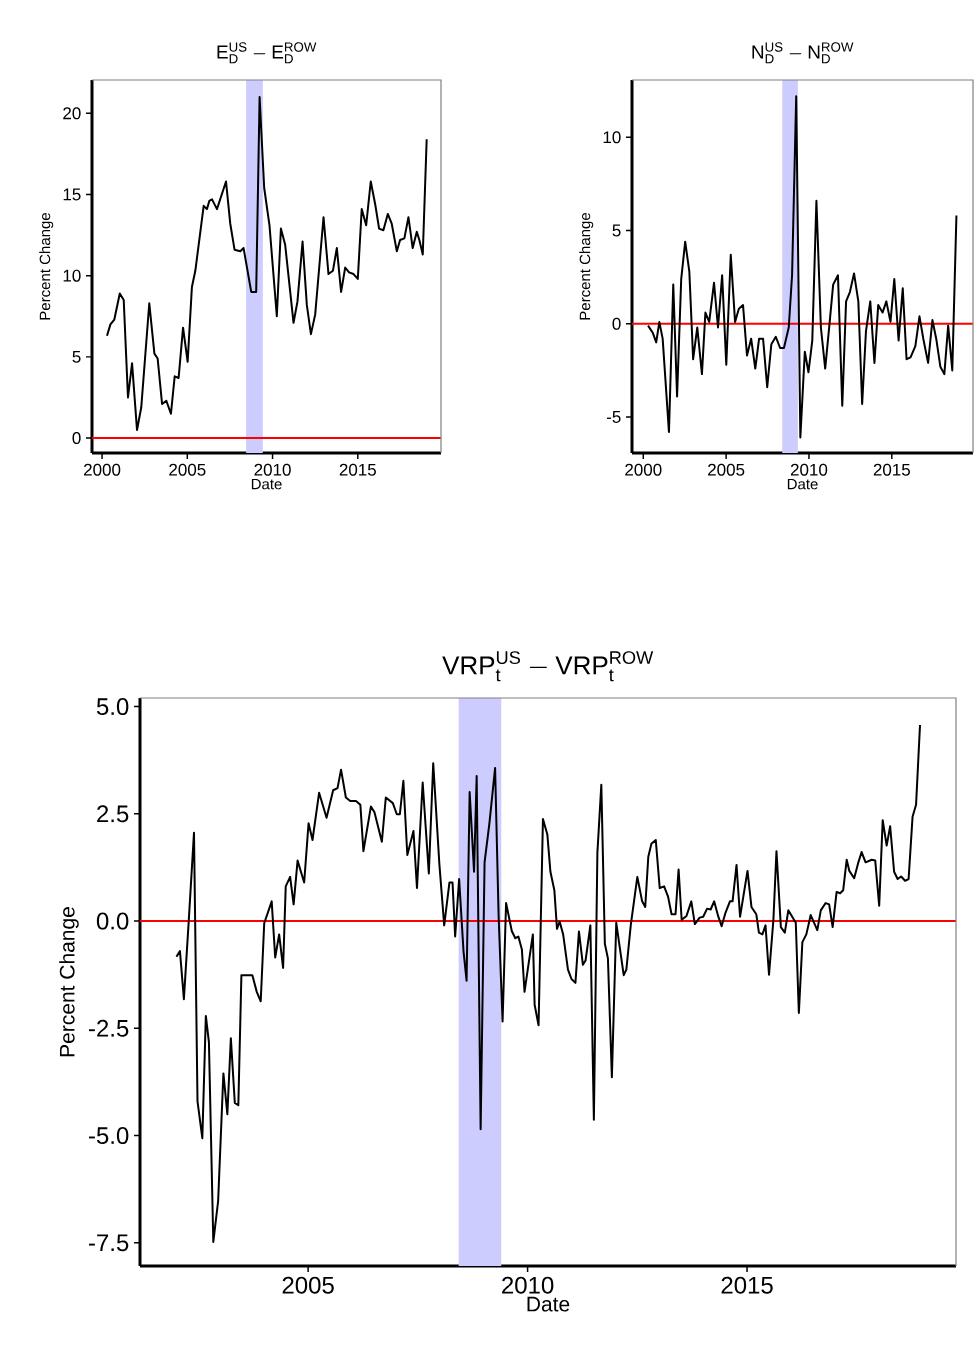  Describe the element at coordinates (613, 417) in the screenshot. I see `y-tick-label: -5` at that location.